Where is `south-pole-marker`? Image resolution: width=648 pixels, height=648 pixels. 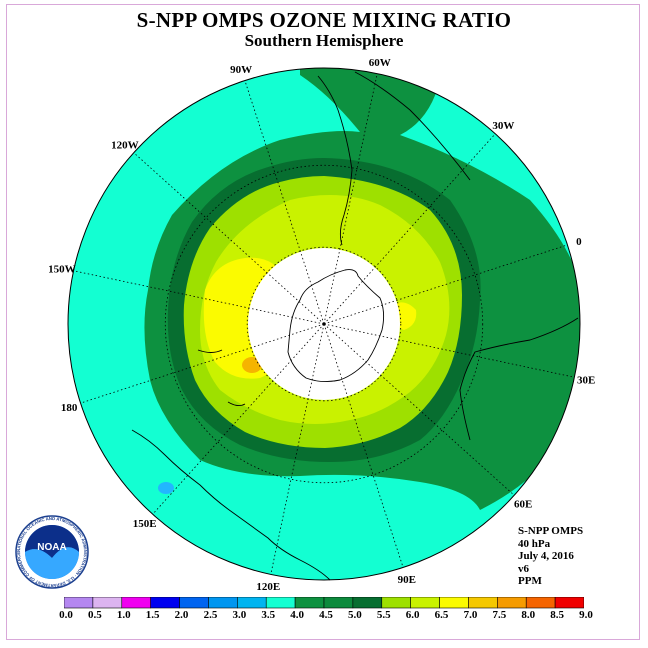 south-pole-marker is located at coordinates (324, 324).